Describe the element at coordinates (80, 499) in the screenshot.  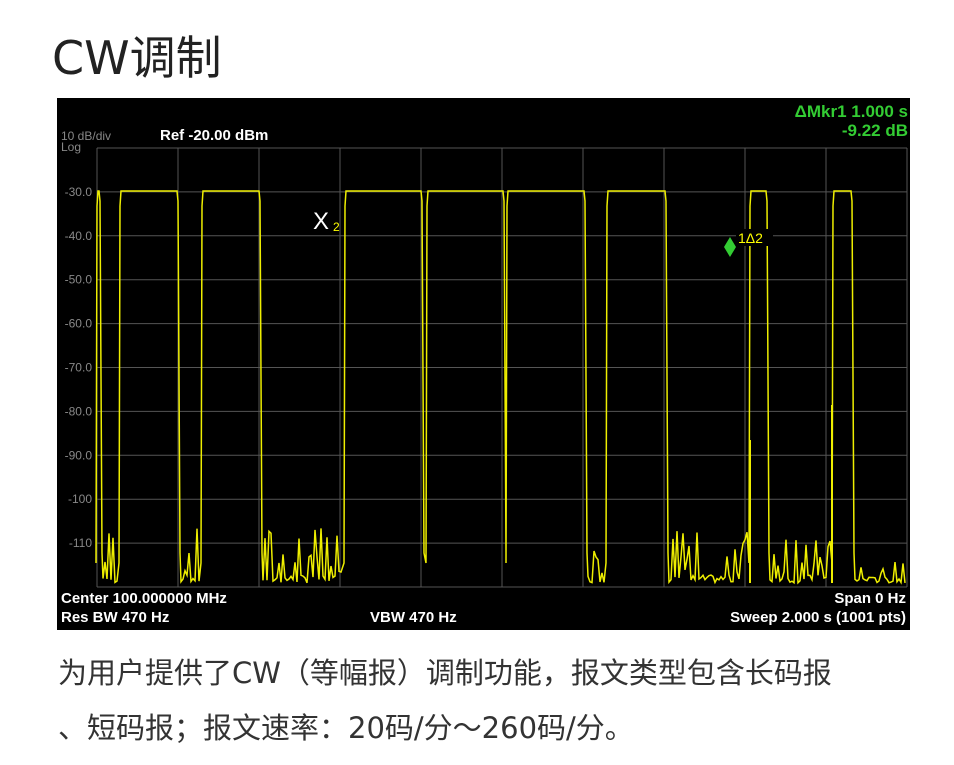
I see `y-label: -100` at that location.